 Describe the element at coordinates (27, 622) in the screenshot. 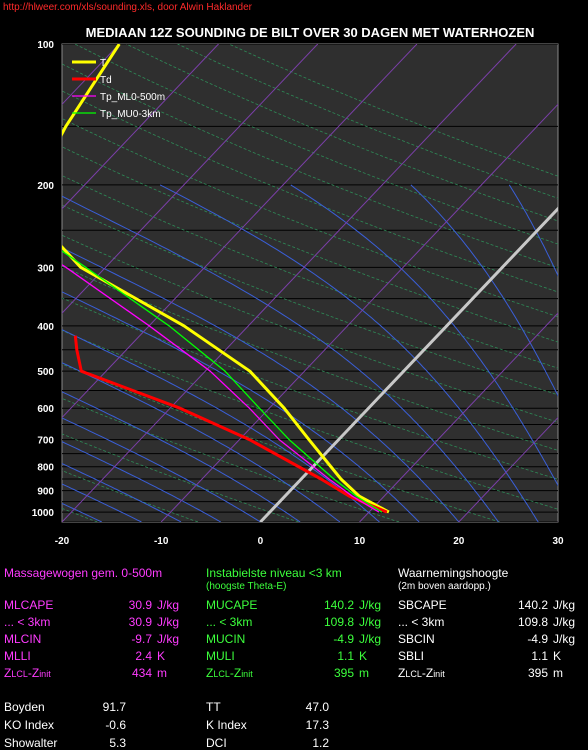

I see `ml-row-label: ... < 3km` at that location.